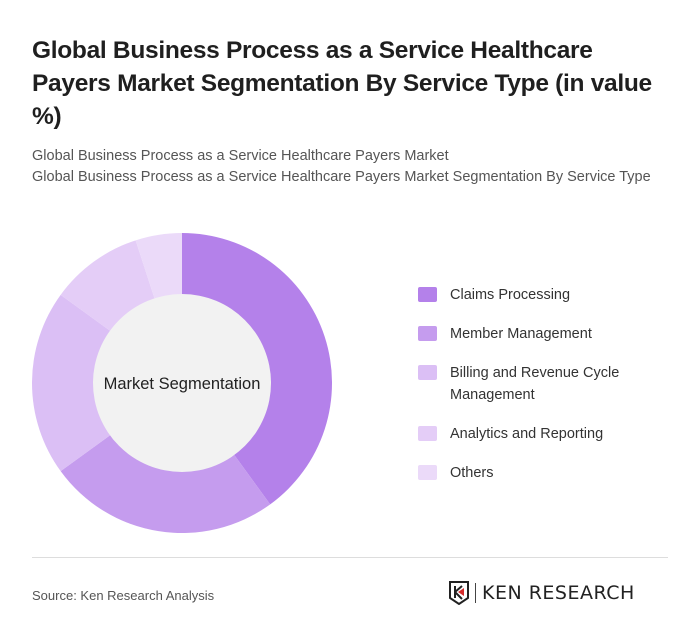 The height and width of the screenshot is (642, 700). I want to click on legend-item: Member Management, so click(548, 334).